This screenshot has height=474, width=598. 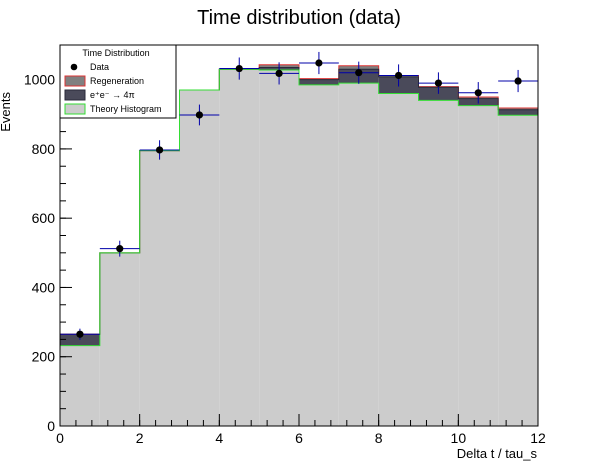 I want to click on x-tick-label: 4, so click(x=219, y=438).